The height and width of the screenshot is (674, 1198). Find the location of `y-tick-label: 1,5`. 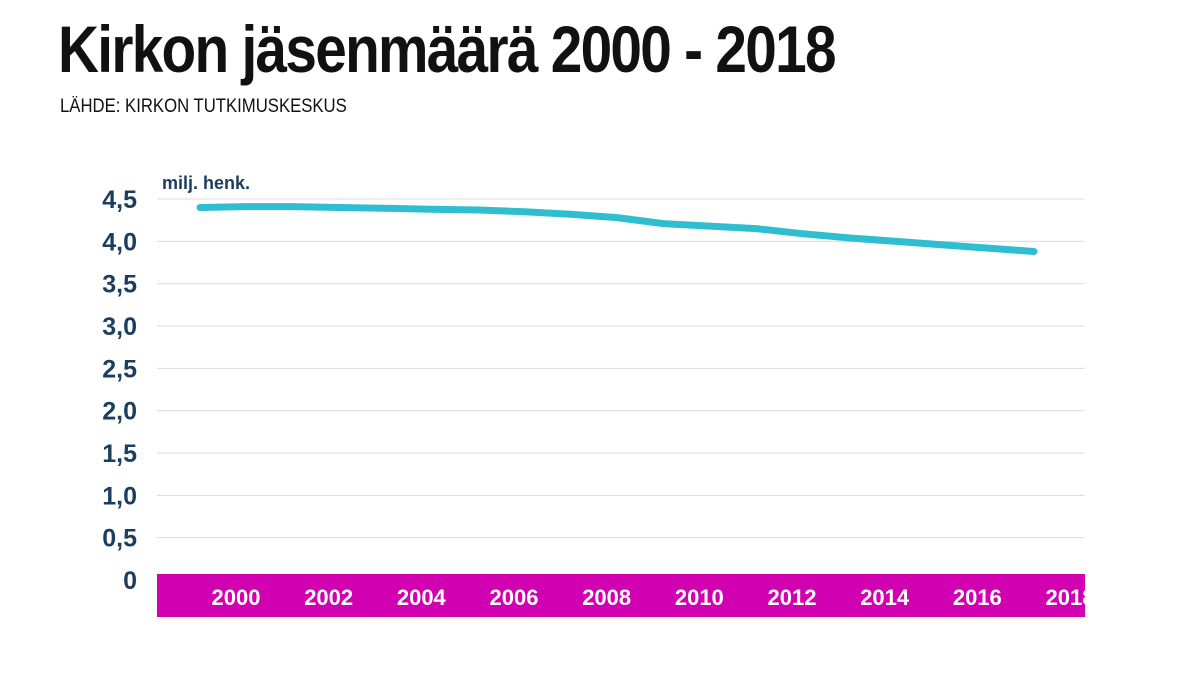

y-tick-label: 1,5 is located at coordinates (119, 454).